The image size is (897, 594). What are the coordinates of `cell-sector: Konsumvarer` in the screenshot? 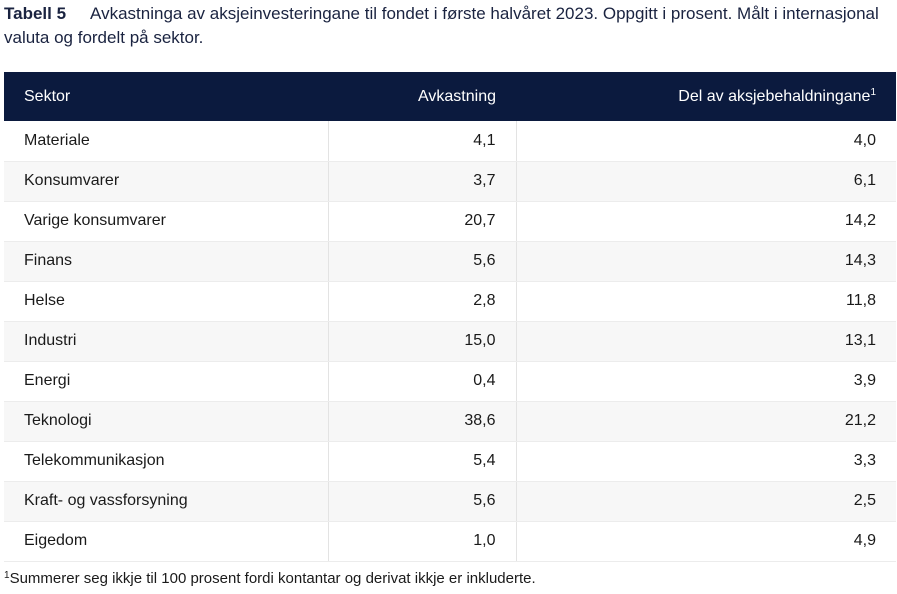 It's located at (166, 181).